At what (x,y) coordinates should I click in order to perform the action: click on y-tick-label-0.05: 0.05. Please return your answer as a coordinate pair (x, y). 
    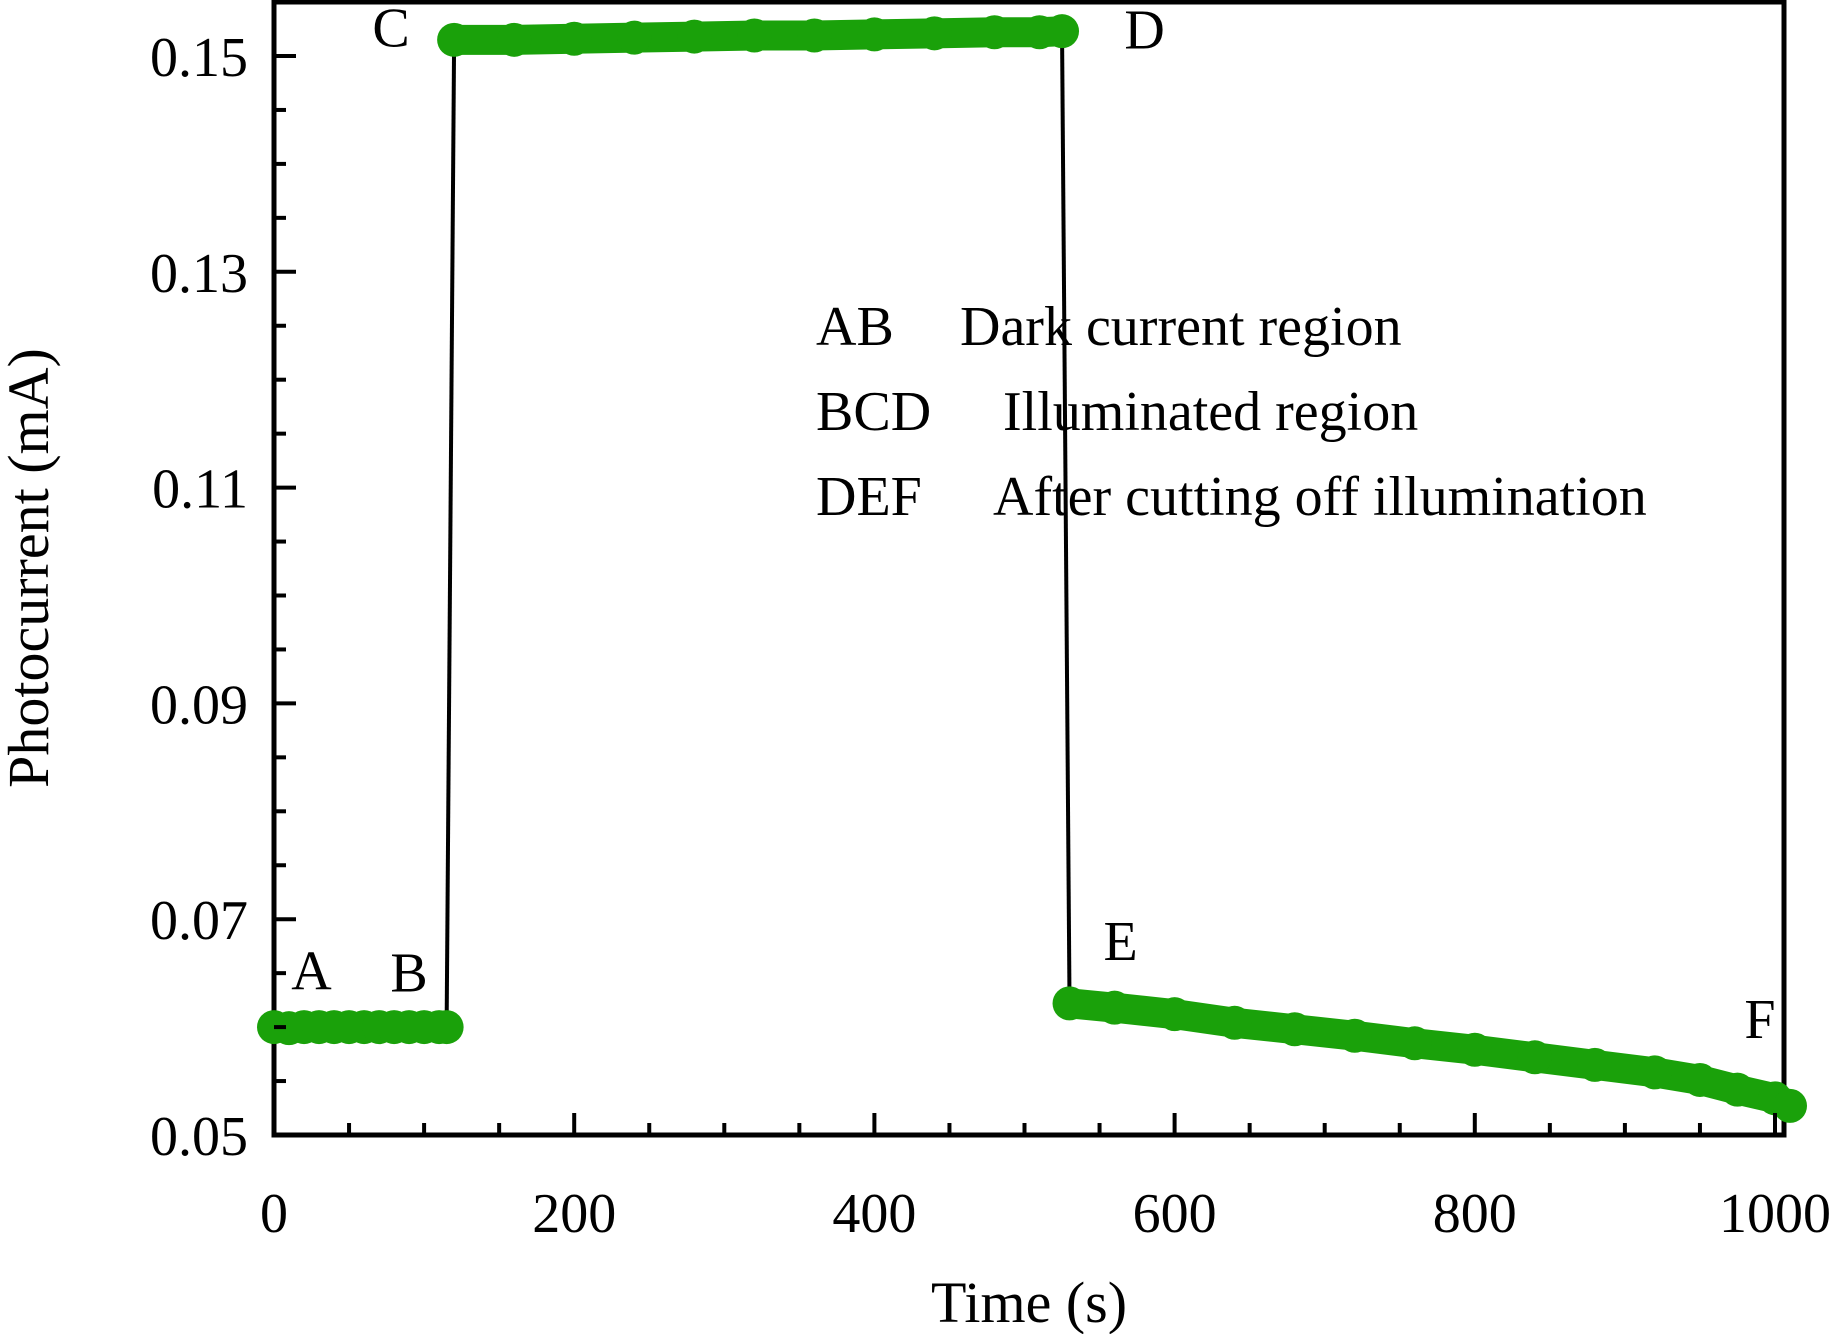
    Looking at the image, I should click on (199, 1137).